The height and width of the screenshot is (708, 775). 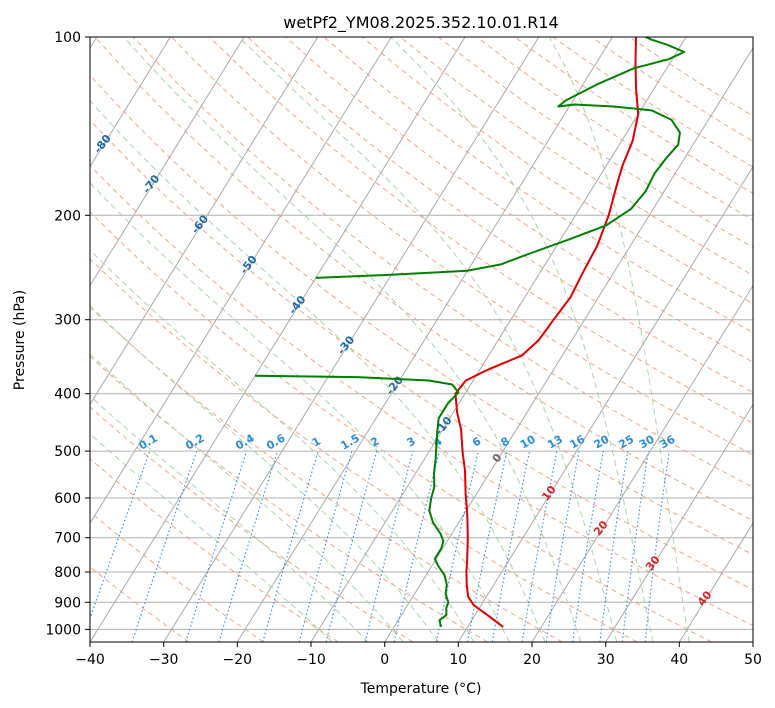 I want to click on mixing-ratio-label: 2, so click(x=374, y=442).